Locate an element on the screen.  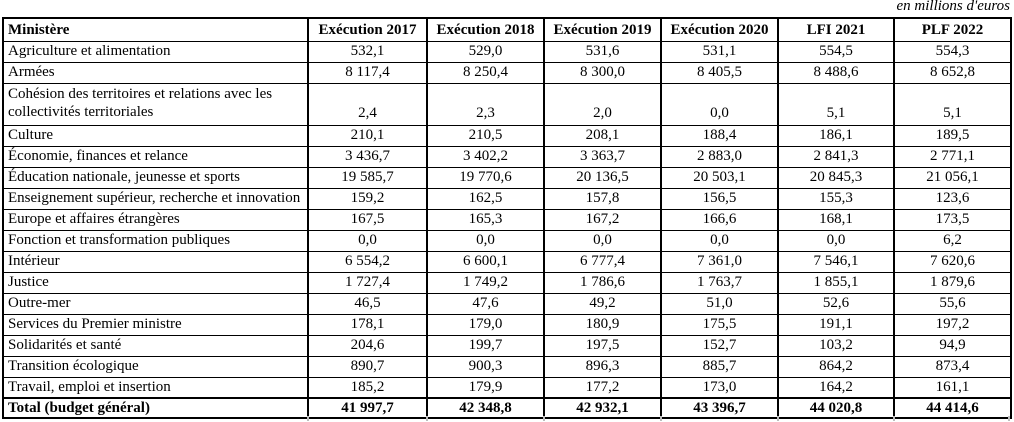
value-cell: 2,3 is located at coordinates (485, 104).